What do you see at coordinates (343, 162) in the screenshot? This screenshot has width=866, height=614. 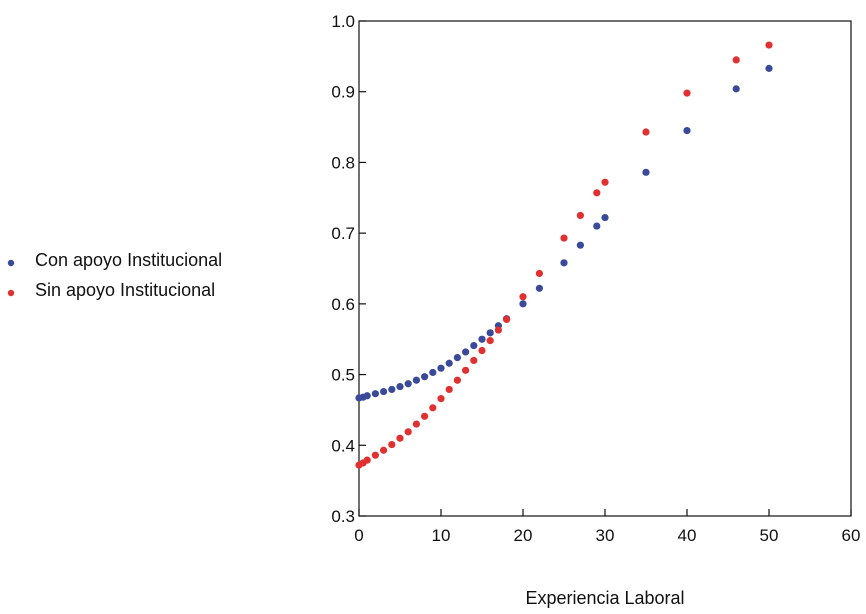 I see `y-tick-label: 0.8` at bounding box center [343, 162].